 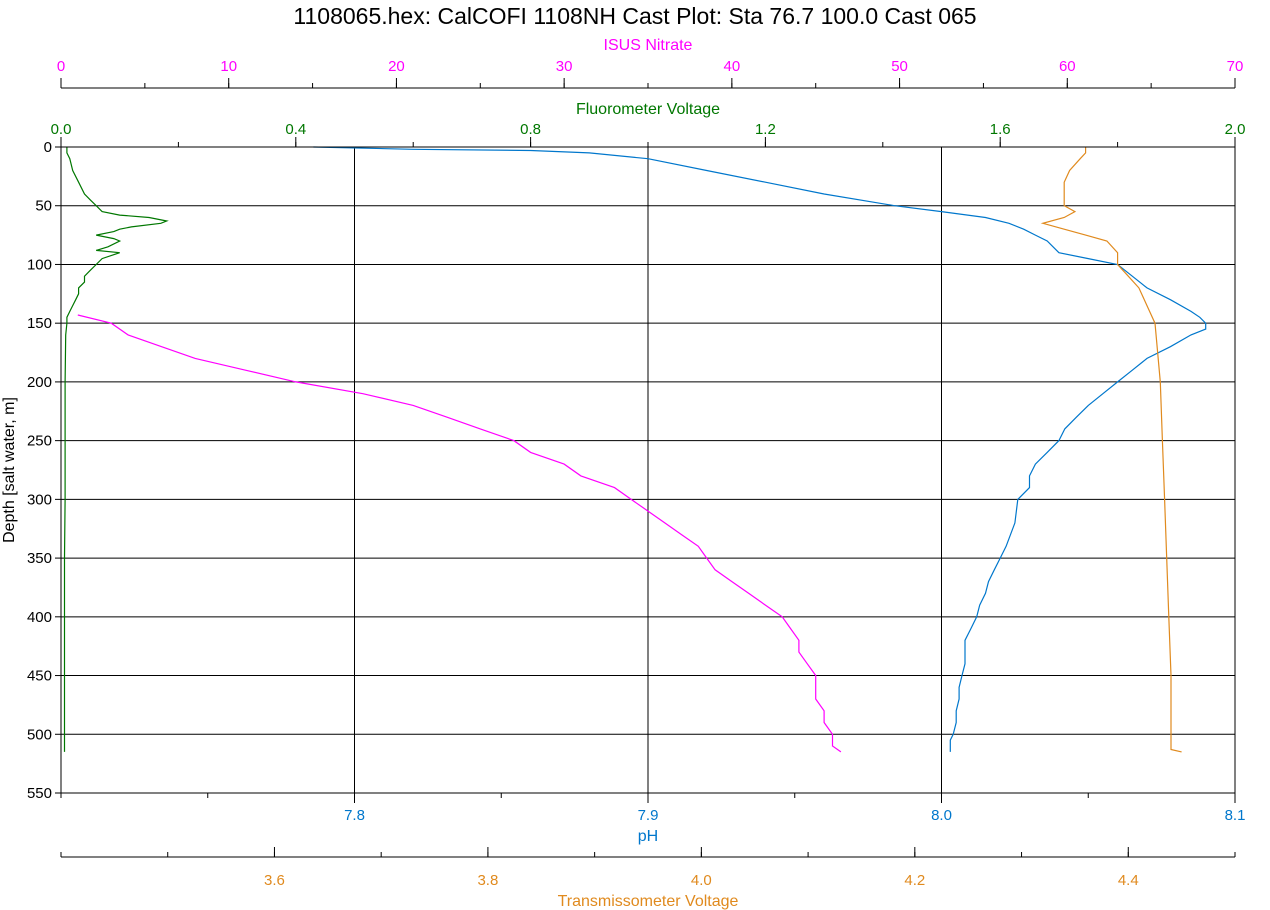 What do you see at coordinates (899, 66) in the screenshot?
I see `nitrate-tick-label-50: 50` at bounding box center [899, 66].